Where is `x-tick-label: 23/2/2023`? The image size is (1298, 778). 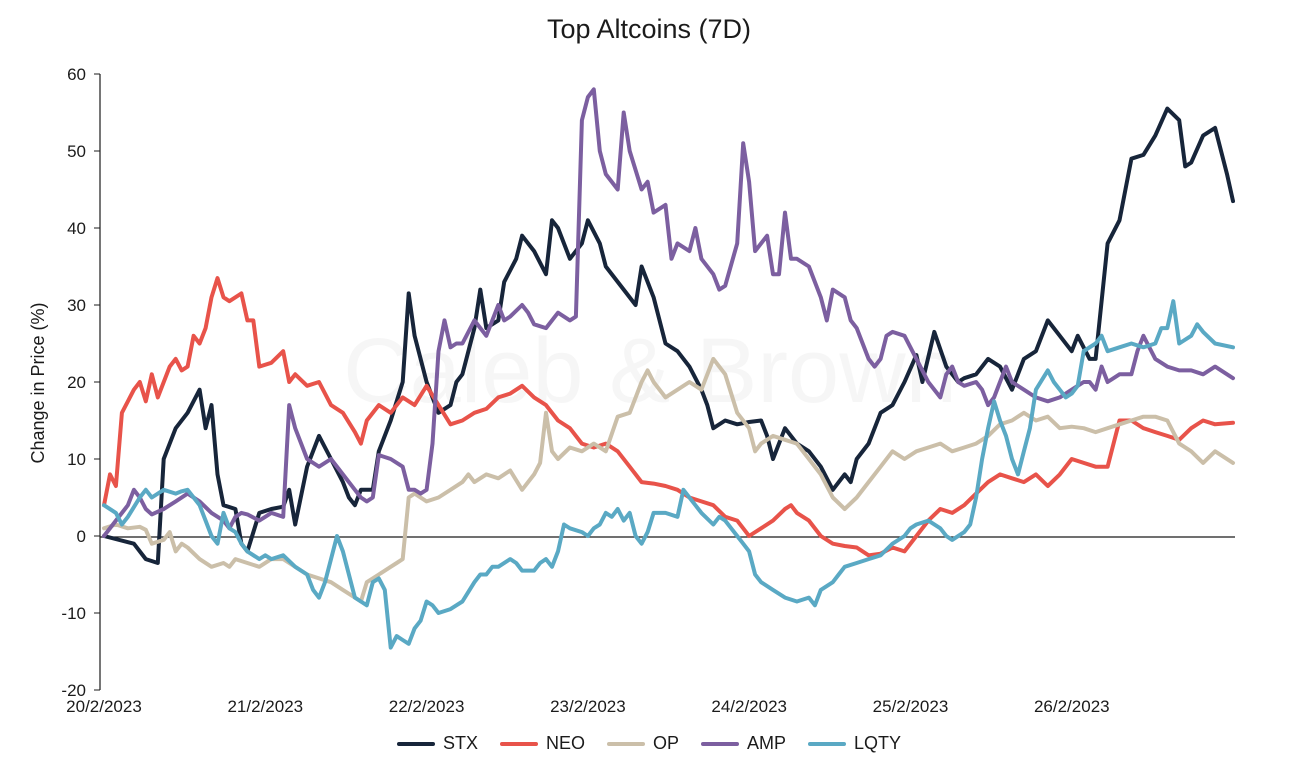 x-tick-label: 23/2/2023 is located at coordinates (588, 706).